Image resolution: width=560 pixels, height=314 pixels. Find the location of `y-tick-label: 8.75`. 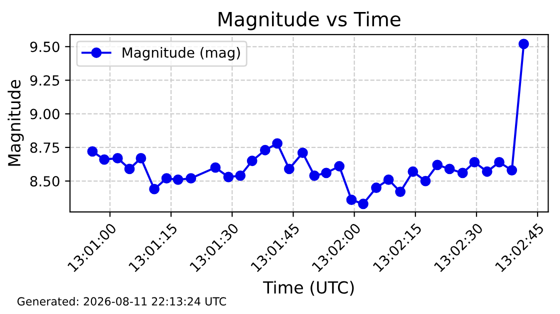

y-tick-label: 8.75 is located at coordinates (45, 147).